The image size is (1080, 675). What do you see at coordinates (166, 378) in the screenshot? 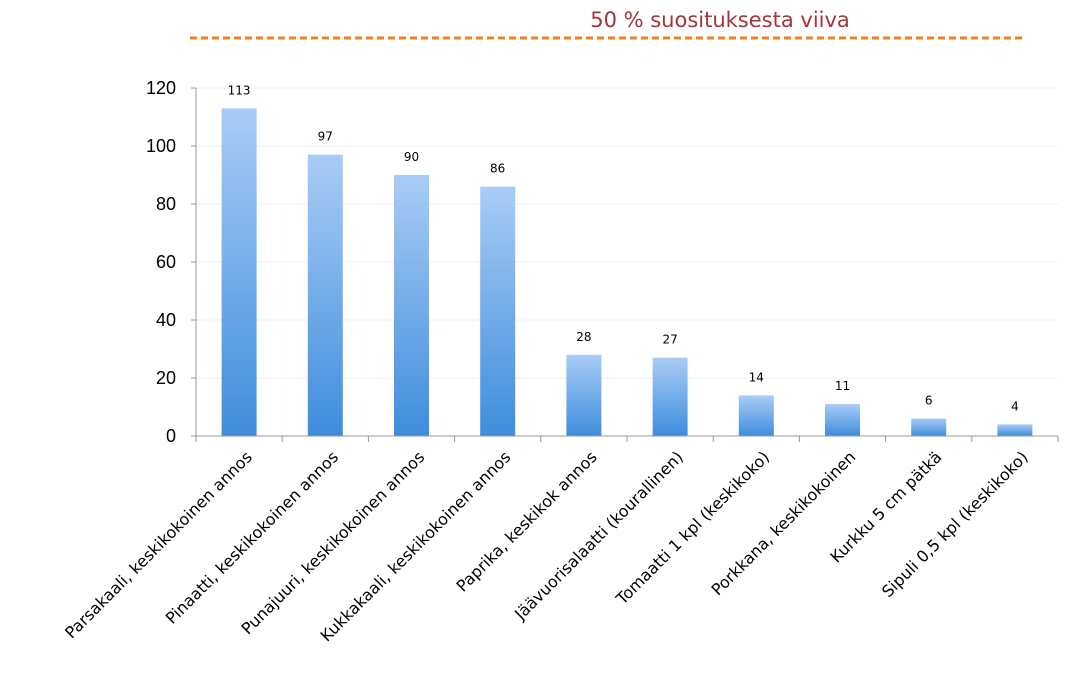
I see `y-tick-label: 20` at bounding box center [166, 378].